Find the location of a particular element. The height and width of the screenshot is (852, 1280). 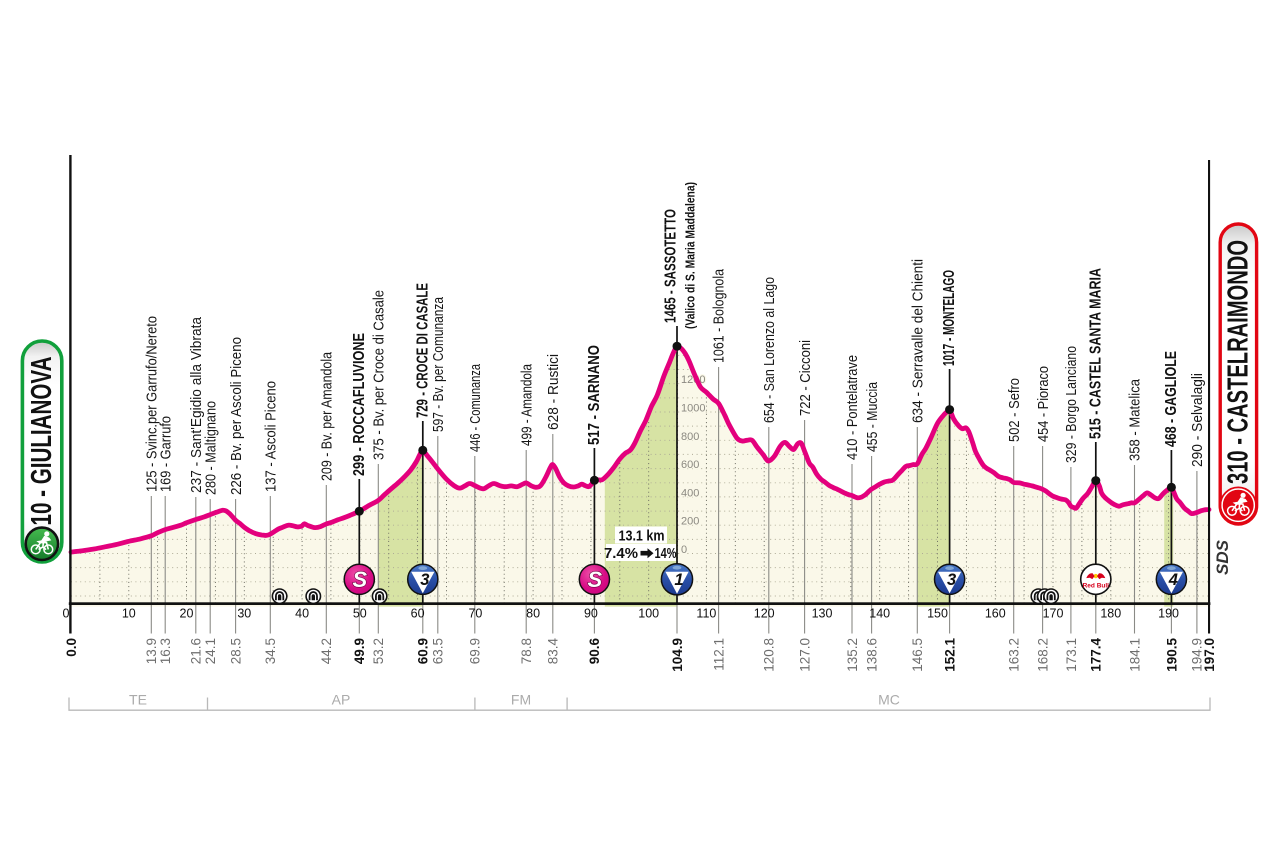

svg-text: 140 is located at coordinates (879, 614).